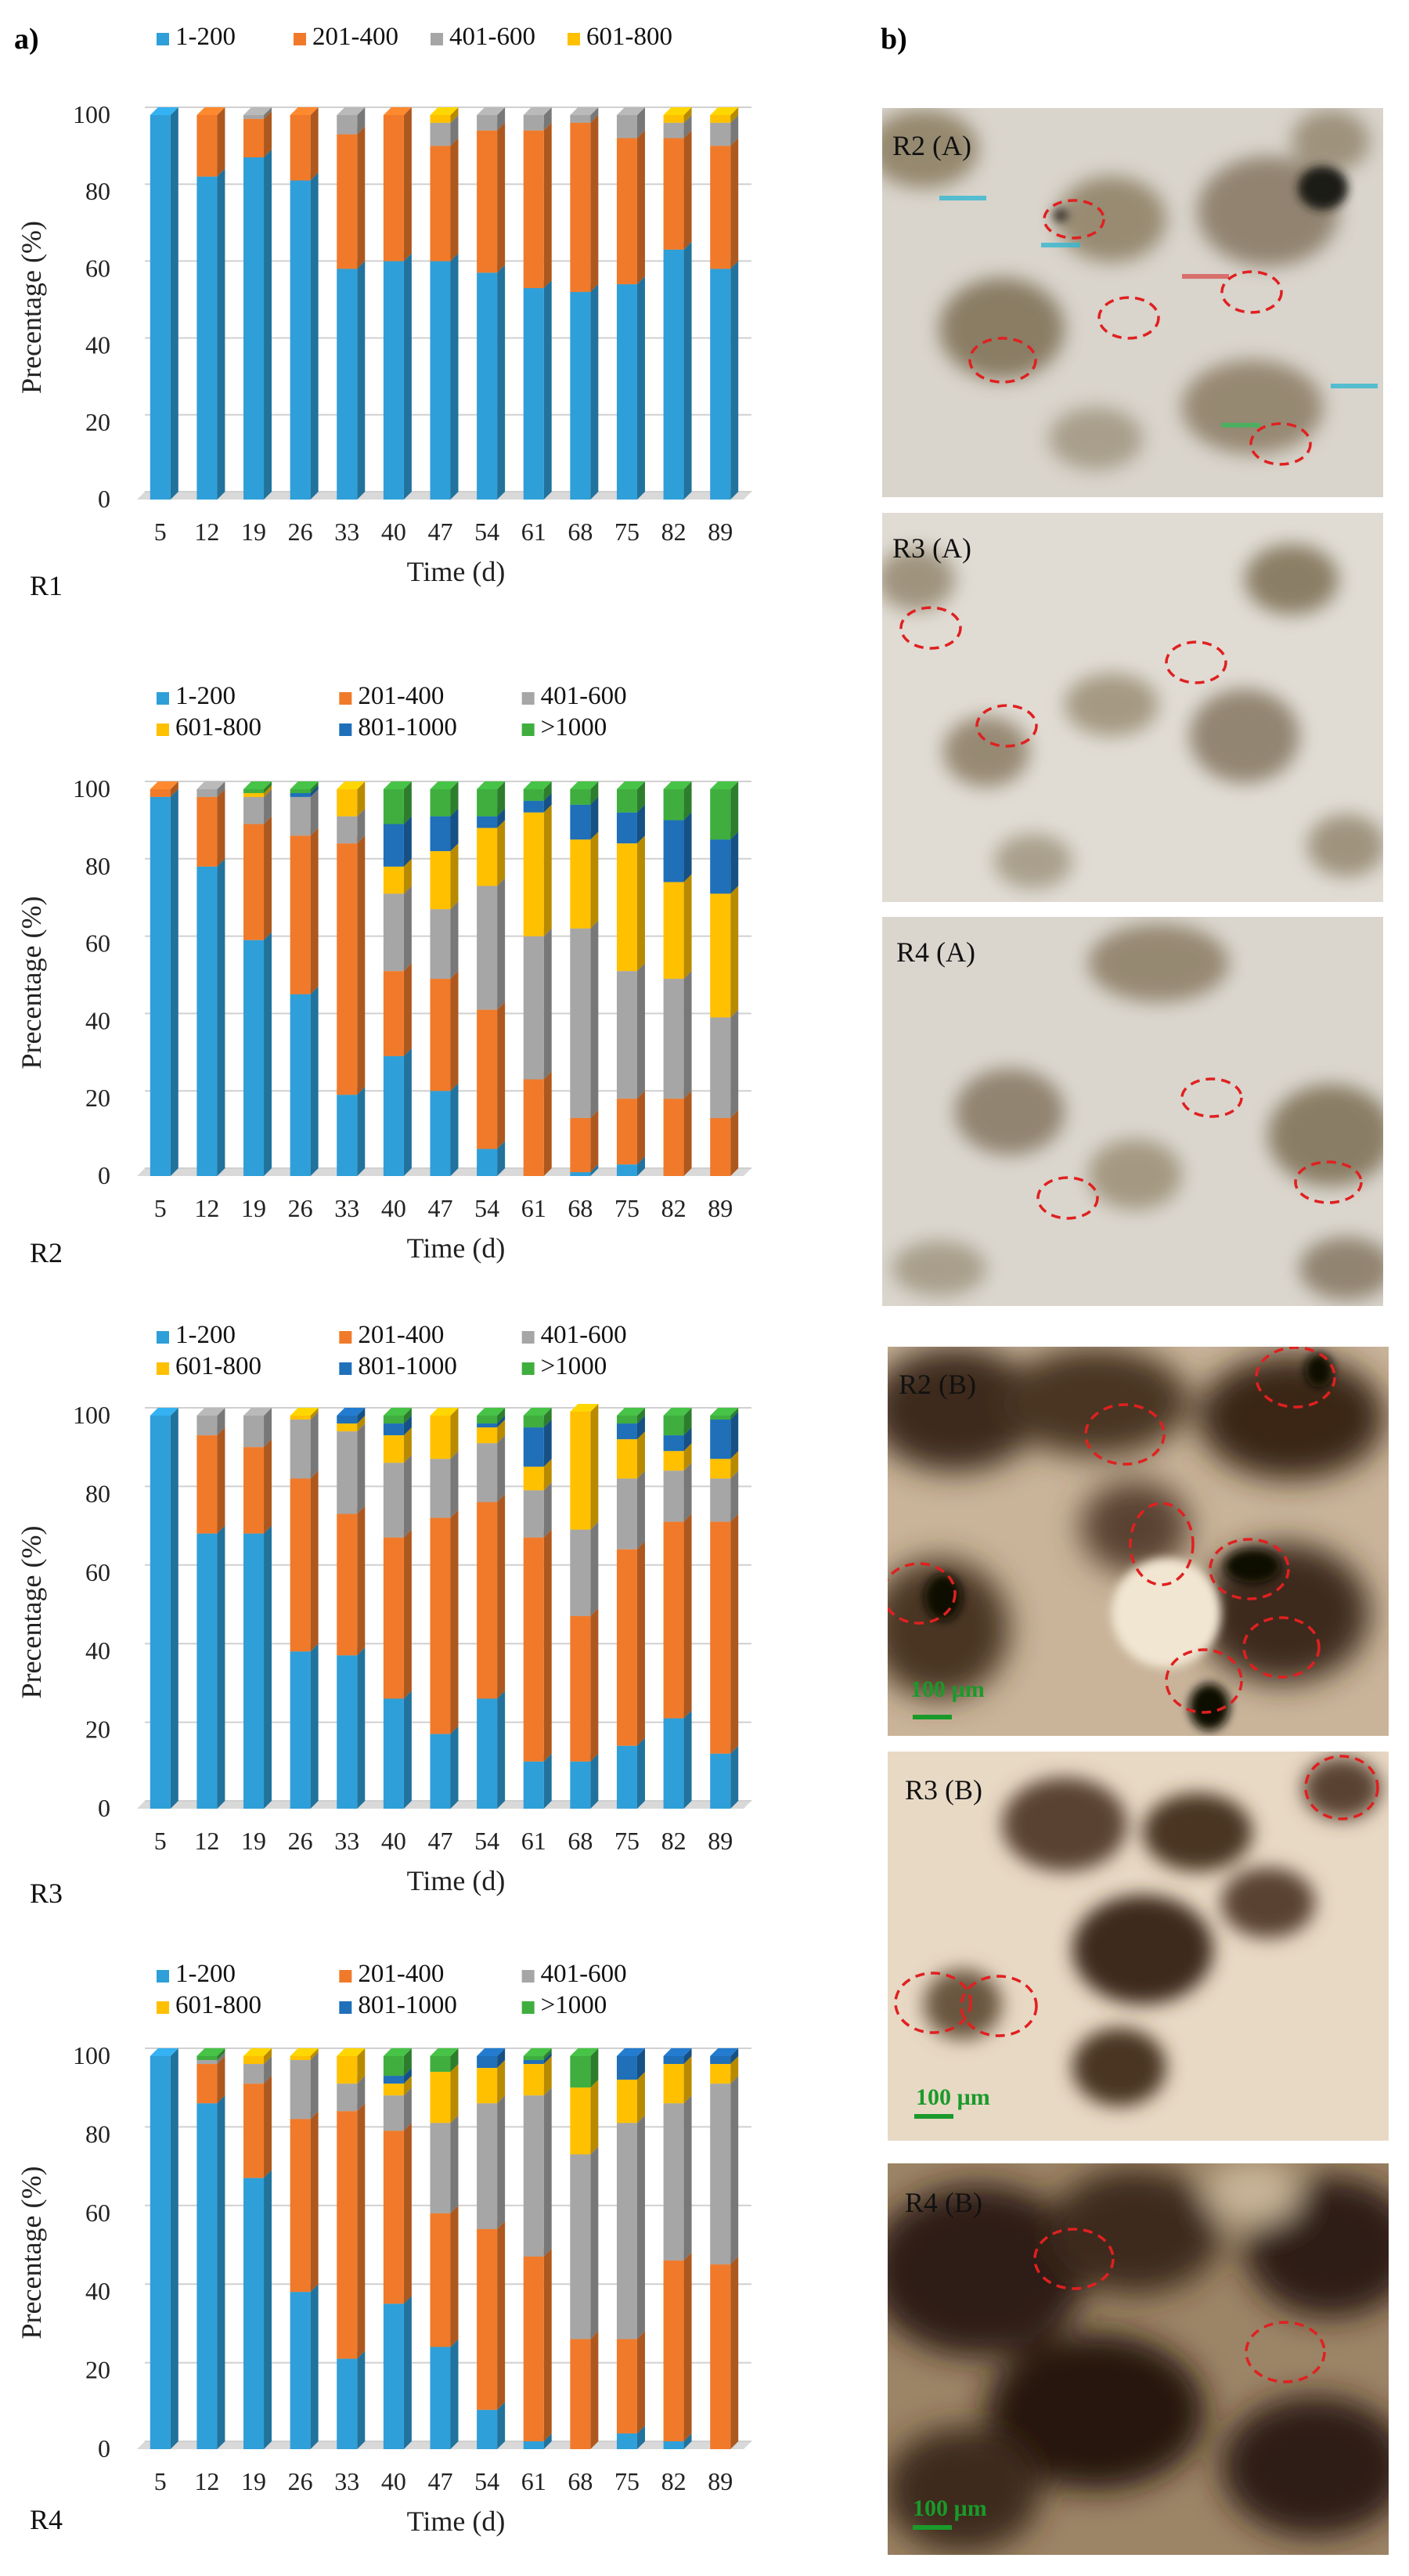  I want to click on x-tick-label: 12, so click(207, 2481).